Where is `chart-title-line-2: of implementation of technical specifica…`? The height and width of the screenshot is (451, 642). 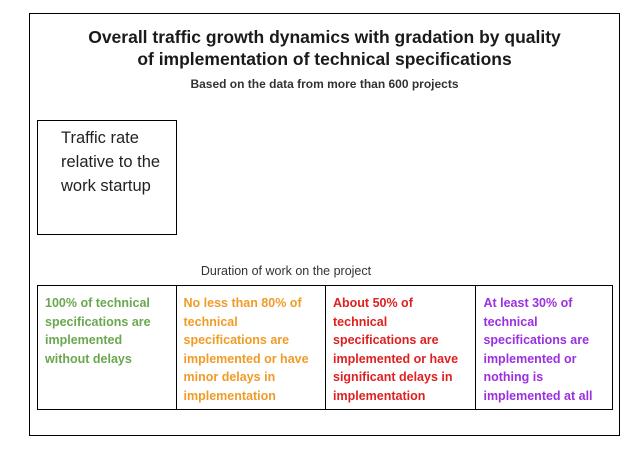
chart-title-line-2: of implementation of technical specifica… is located at coordinates (324, 59).